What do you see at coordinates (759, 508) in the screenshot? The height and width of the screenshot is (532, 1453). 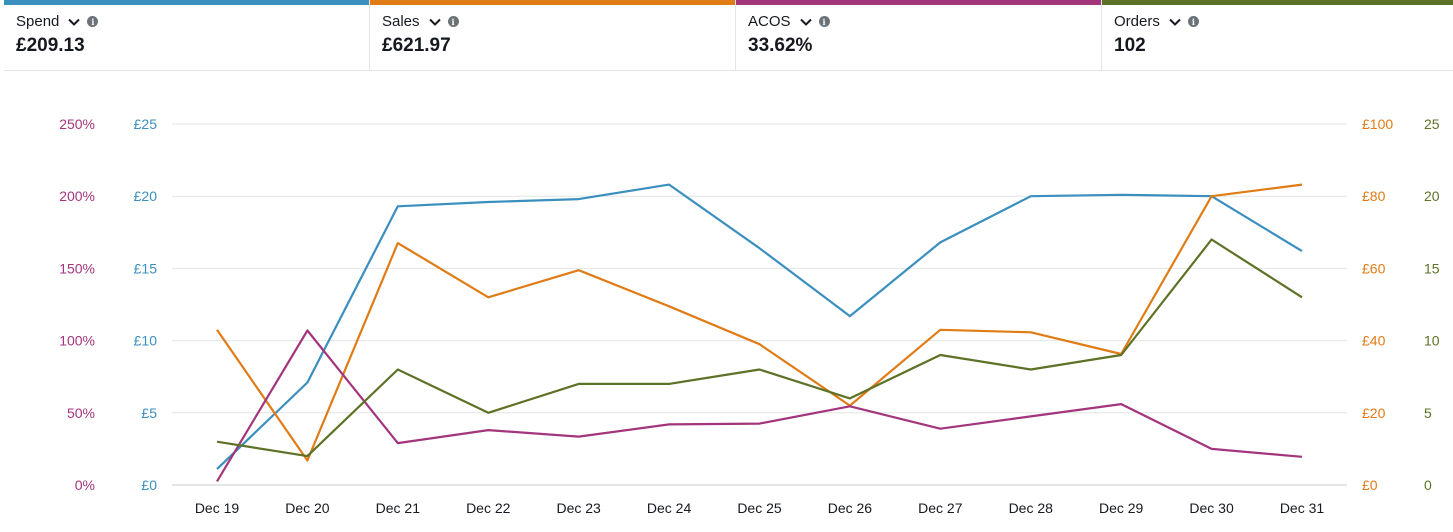 I see `x-axis-tick-label: Dec 25` at bounding box center [759, 508].